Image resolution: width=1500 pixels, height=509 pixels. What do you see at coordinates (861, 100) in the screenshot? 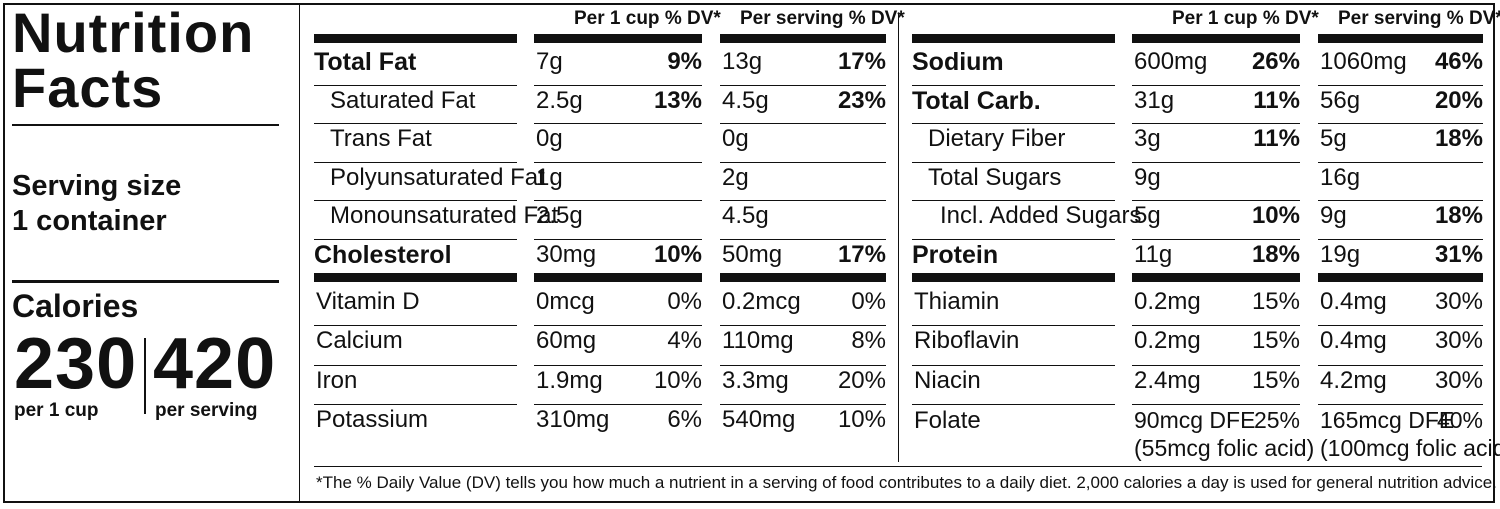
I see `dv-per-serving: 23%` at bounding box center [861, 100].